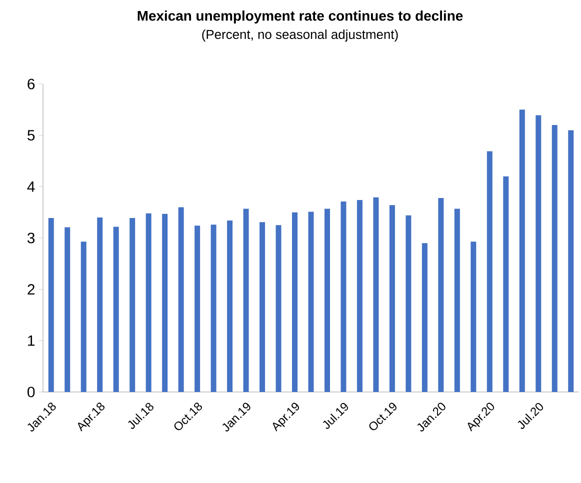 Image resolution: width=581 pixels, height=483 pixels. What do you see at coordinates (31, 341) in the screenshot?
I see `y-tick-label: 1` at bounding box center [31, 341].